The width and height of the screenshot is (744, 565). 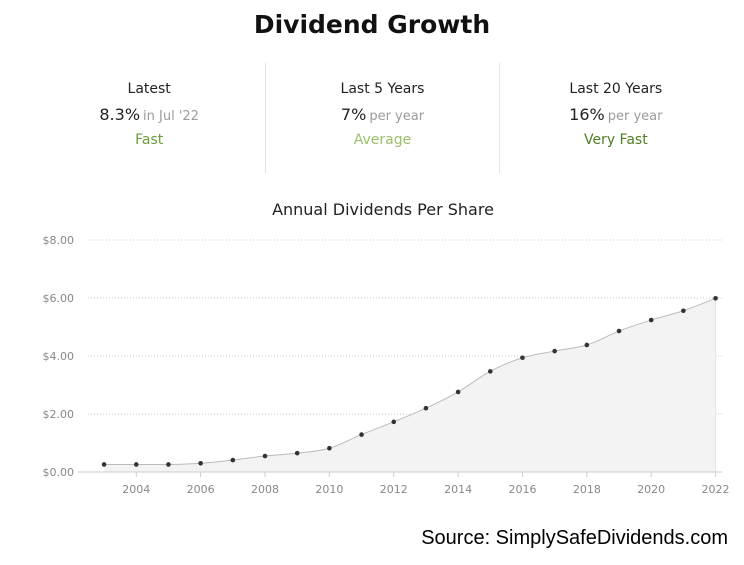 What do you see at coordinates (201, 489) in the screenshot?
I see `x-tick-label: 2006` at bounding box center [201, 489].